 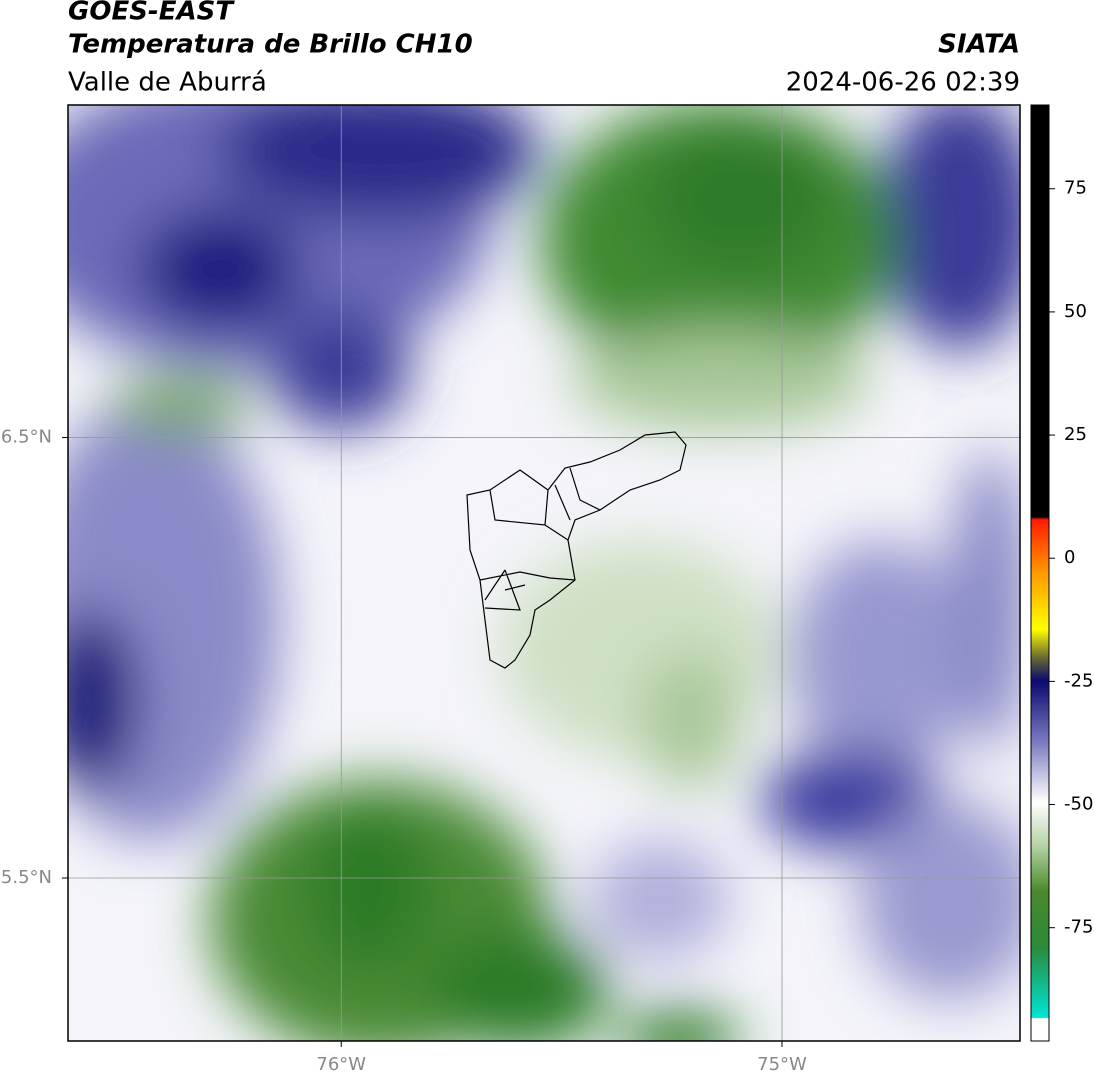 What do you see at coordinates (341, 1064) in the screenshot?
I see `lon-tick-label: 76°W` at bounding box center [341, 1064].